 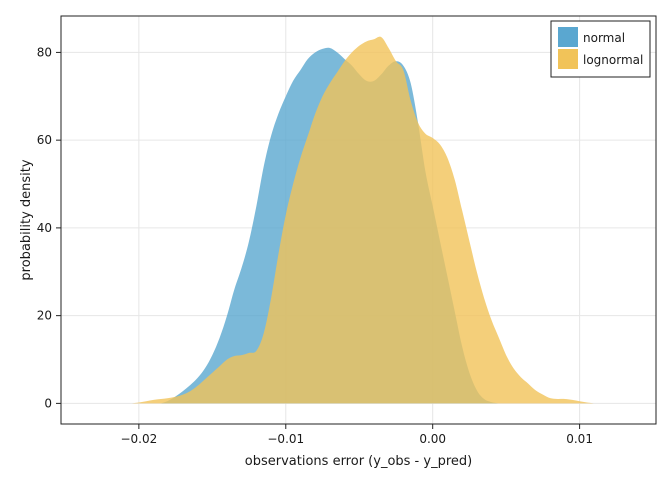 I want to click on legend: normal lognormal, so click(x=600, y=49).